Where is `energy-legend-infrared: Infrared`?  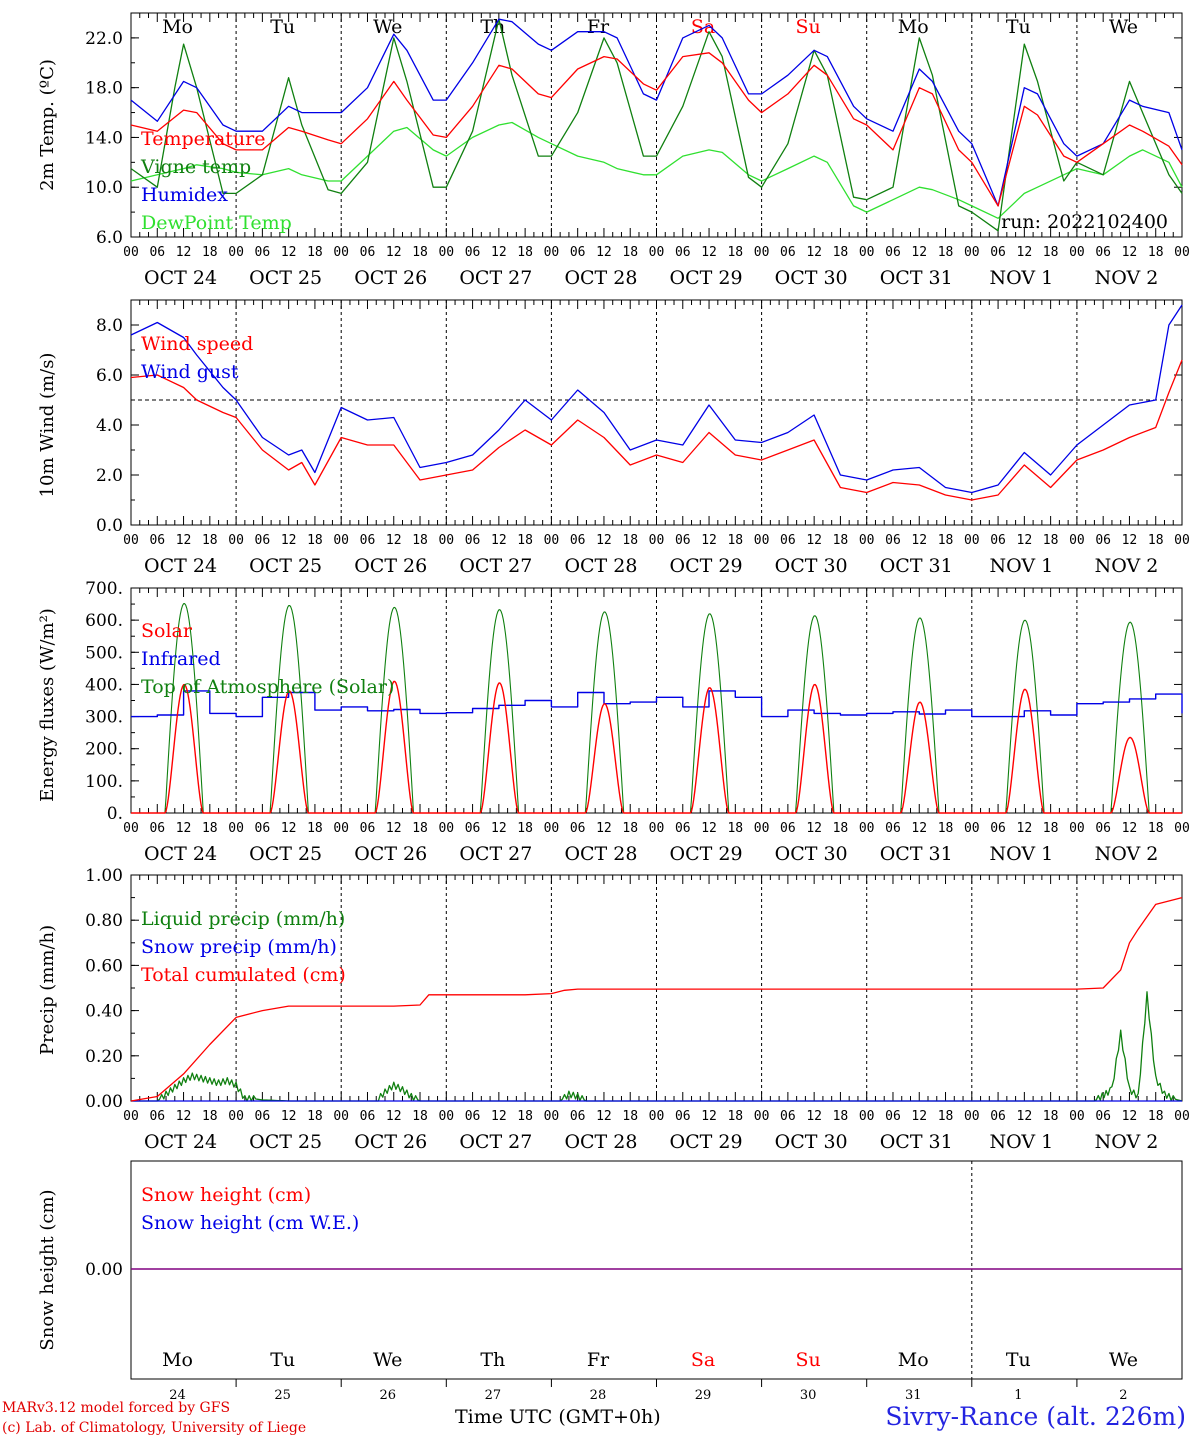
energy-legend-infrared: Infrared is located at coordinates (181, 659).